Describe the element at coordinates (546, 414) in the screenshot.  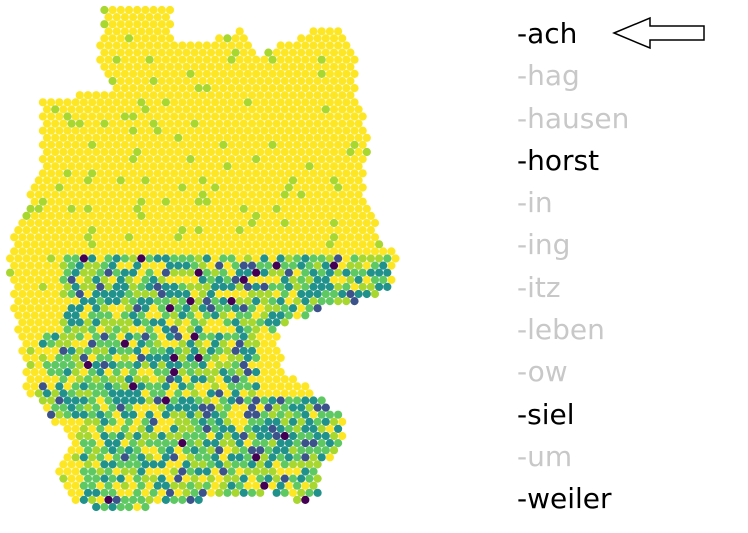
I see `suffix-item: -siel` at that location.